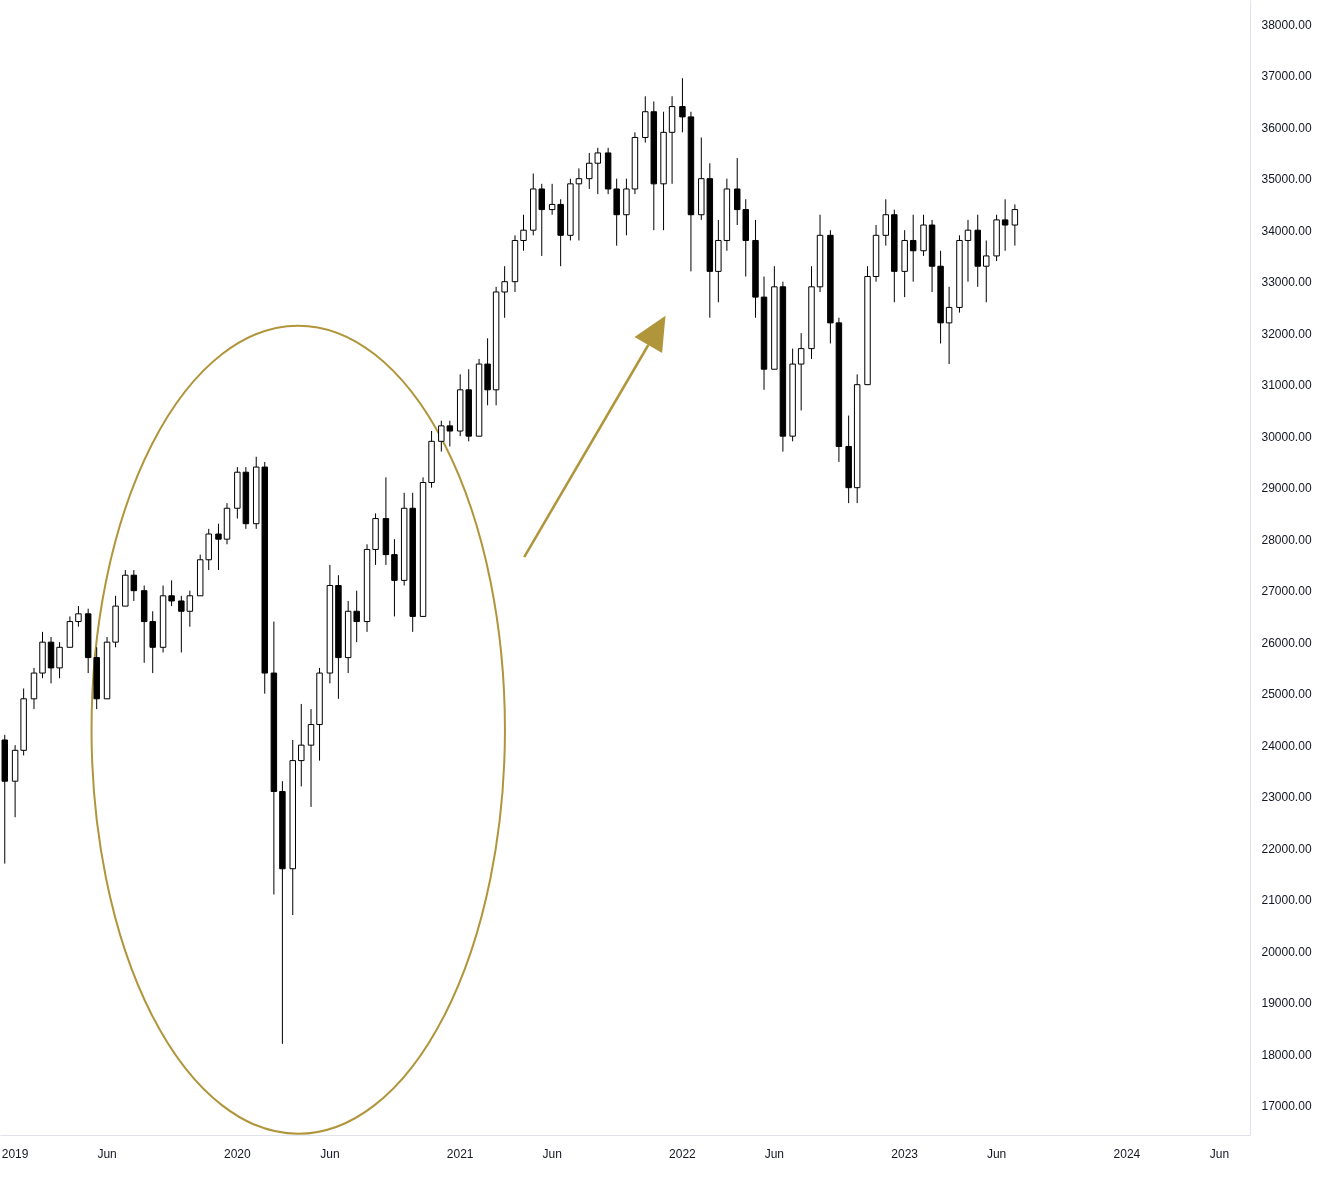 This screenshot has height=1202, width=1336. I want to click on x-tick-label: 2022, so click(683, 1153).